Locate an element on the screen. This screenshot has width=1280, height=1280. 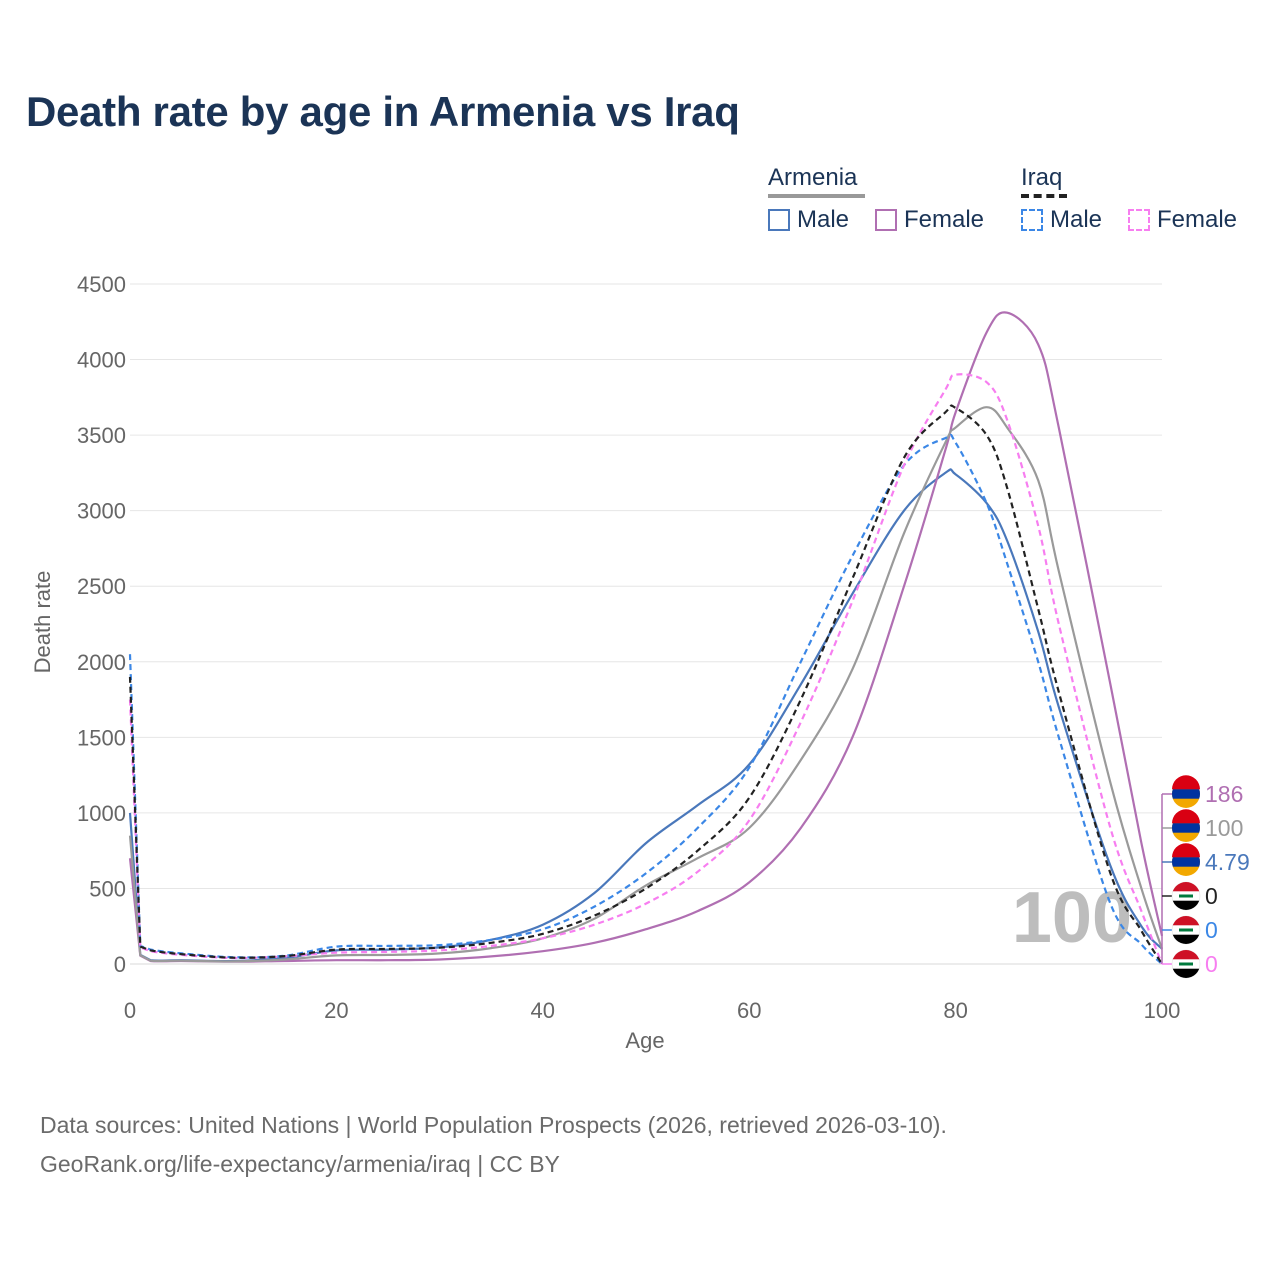
end-label-value: 4.79 is located at coordinates (1227, 862).